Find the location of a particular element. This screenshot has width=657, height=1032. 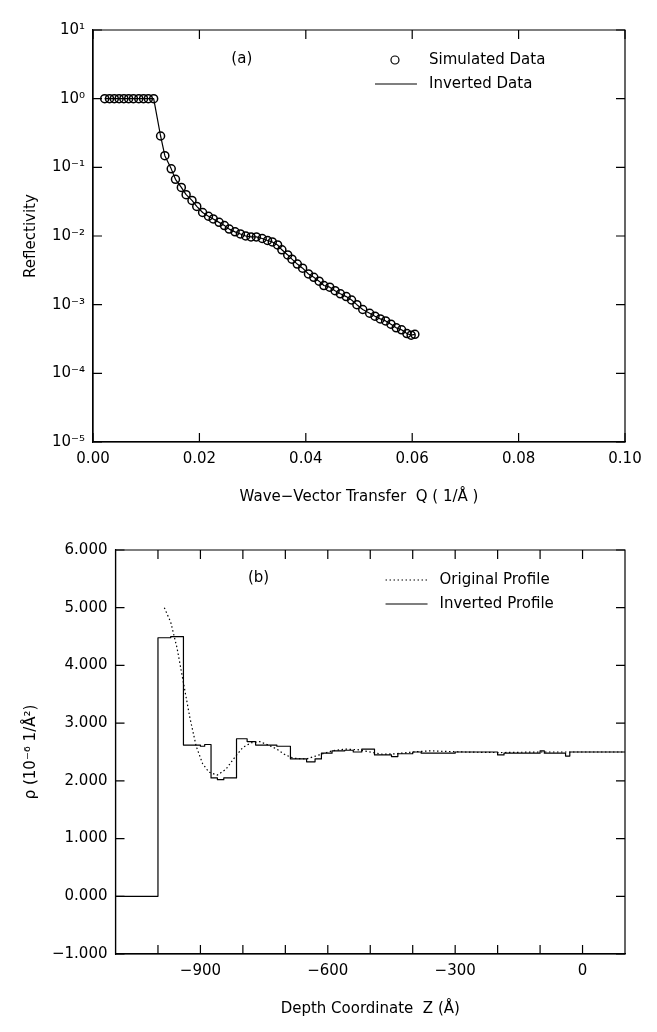

x-tick-label: −900 is located at coordinates (200, 969).